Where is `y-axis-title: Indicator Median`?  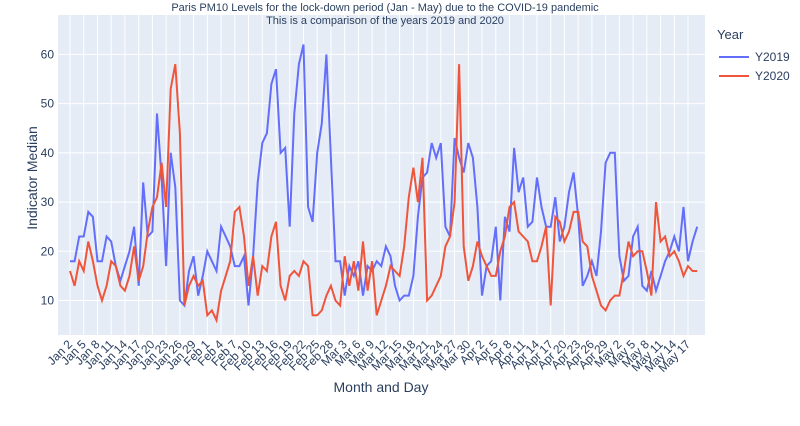
y-axis-title: Indicator Median is located at coordinates (32, 178).